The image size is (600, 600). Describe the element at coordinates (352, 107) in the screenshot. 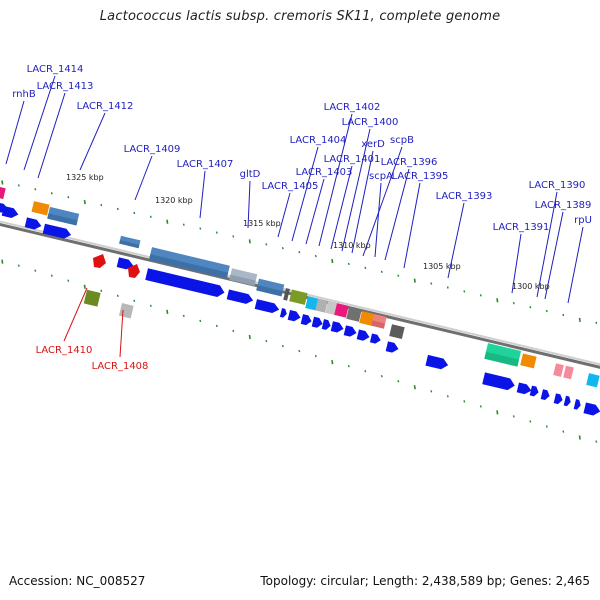

I see `gene-label: LACR_1402` at that location.